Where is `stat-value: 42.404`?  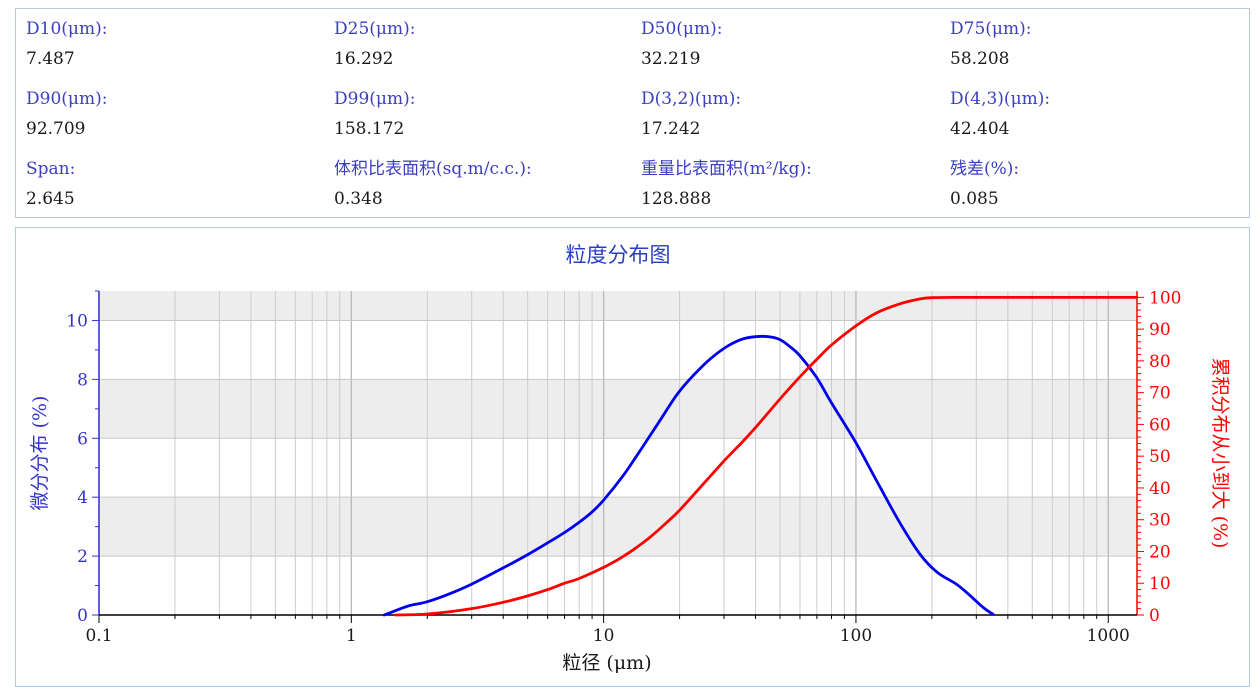 stat-value: 42.404 is located at coordinates (980, 129).